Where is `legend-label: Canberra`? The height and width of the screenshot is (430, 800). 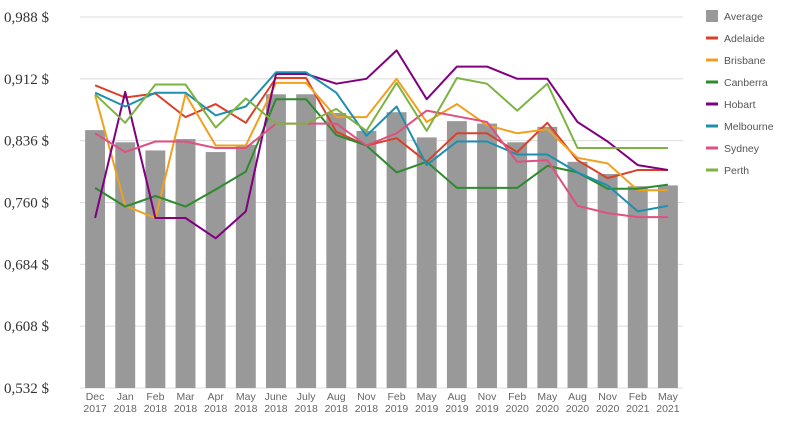
legend-label: Canberra is located at coordinates (746, 83).